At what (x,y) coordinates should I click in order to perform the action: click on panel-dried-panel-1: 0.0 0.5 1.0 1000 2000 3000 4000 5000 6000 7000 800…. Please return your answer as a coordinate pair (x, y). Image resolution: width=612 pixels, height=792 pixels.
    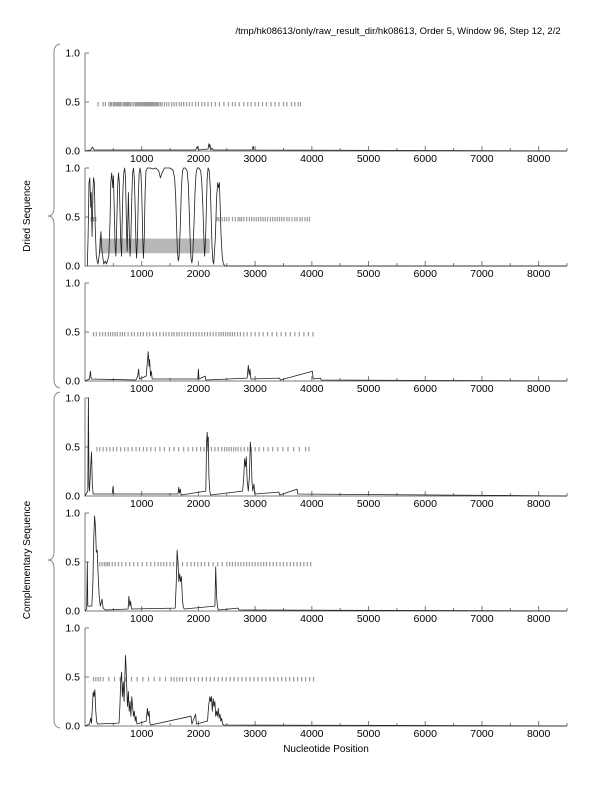
    Looking at the image, I should click on (316, 106).